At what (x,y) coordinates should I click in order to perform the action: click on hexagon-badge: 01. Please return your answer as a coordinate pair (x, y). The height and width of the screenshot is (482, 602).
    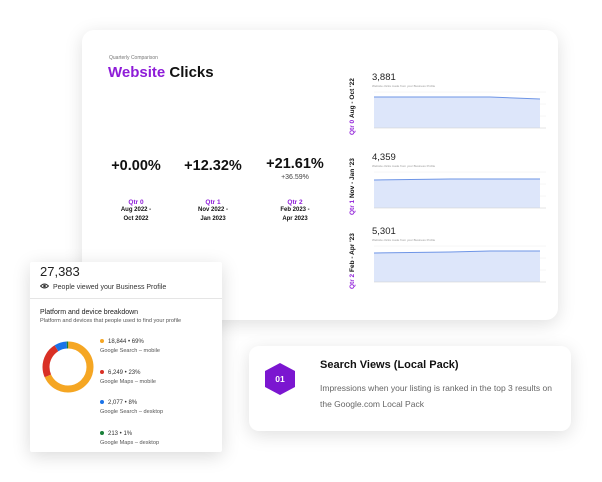
    Looking at the image, I should click on (280, 381).